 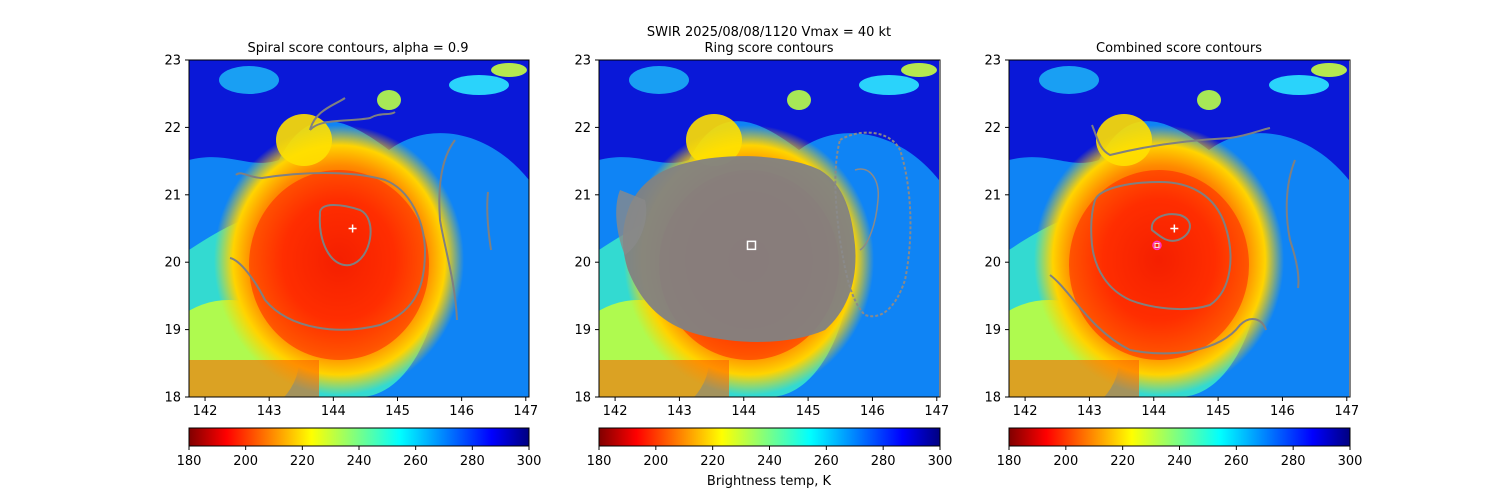 What do you see at coordinates (1180, 448) in the screenshot?
I see `colorbar-3: 180 200 220 240 260 280 300` at bounding box center [1180, 448].